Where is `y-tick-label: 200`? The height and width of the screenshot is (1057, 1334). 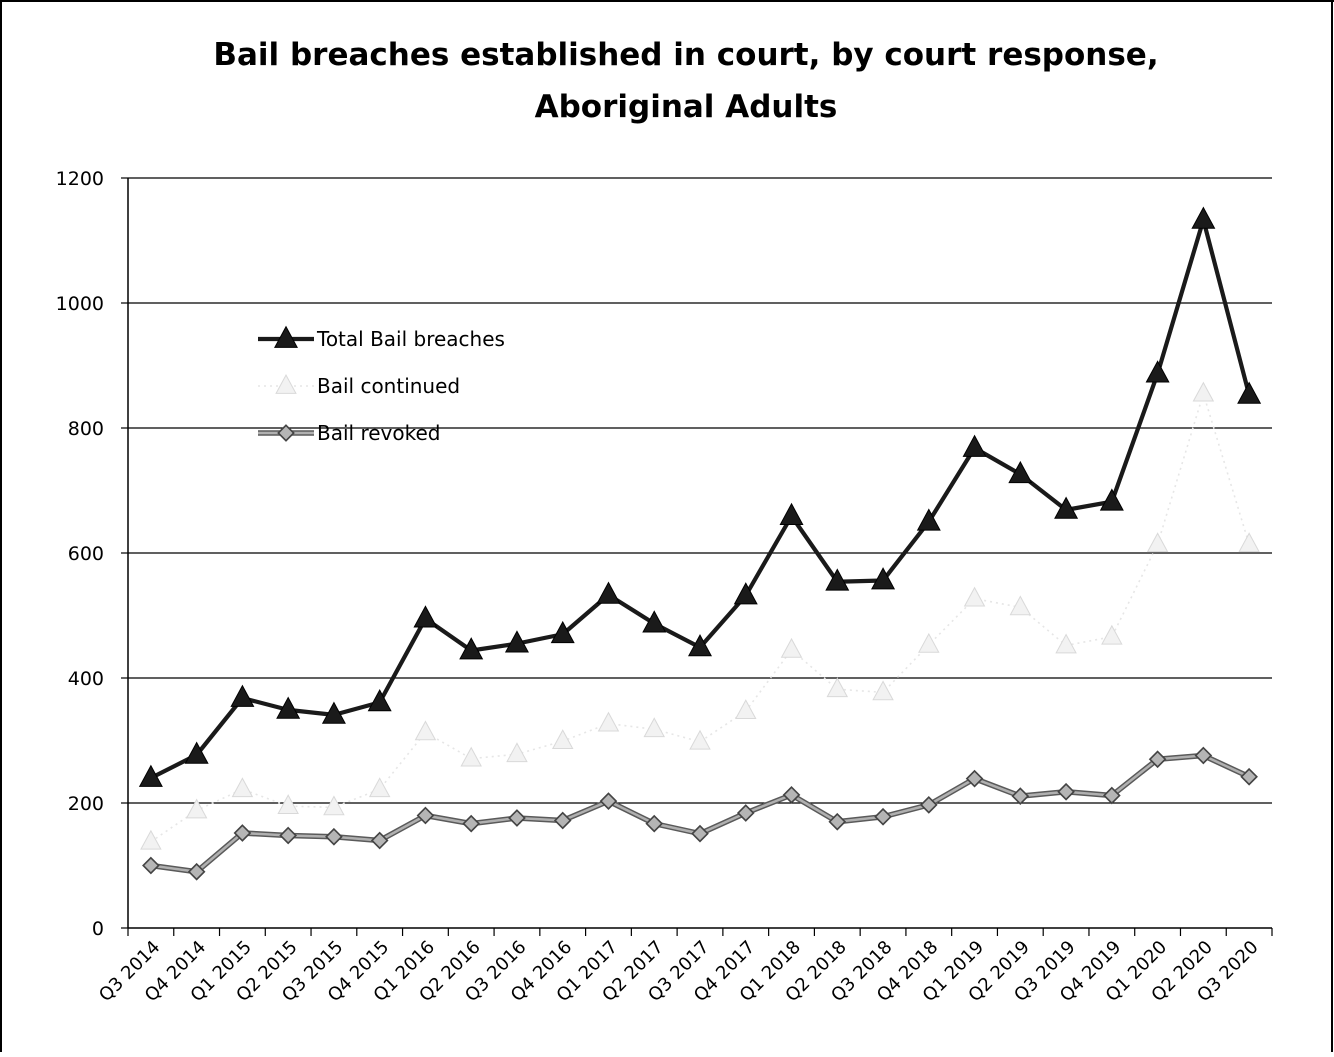
y-tick-label: 200 is located at coordinates (86, 804).